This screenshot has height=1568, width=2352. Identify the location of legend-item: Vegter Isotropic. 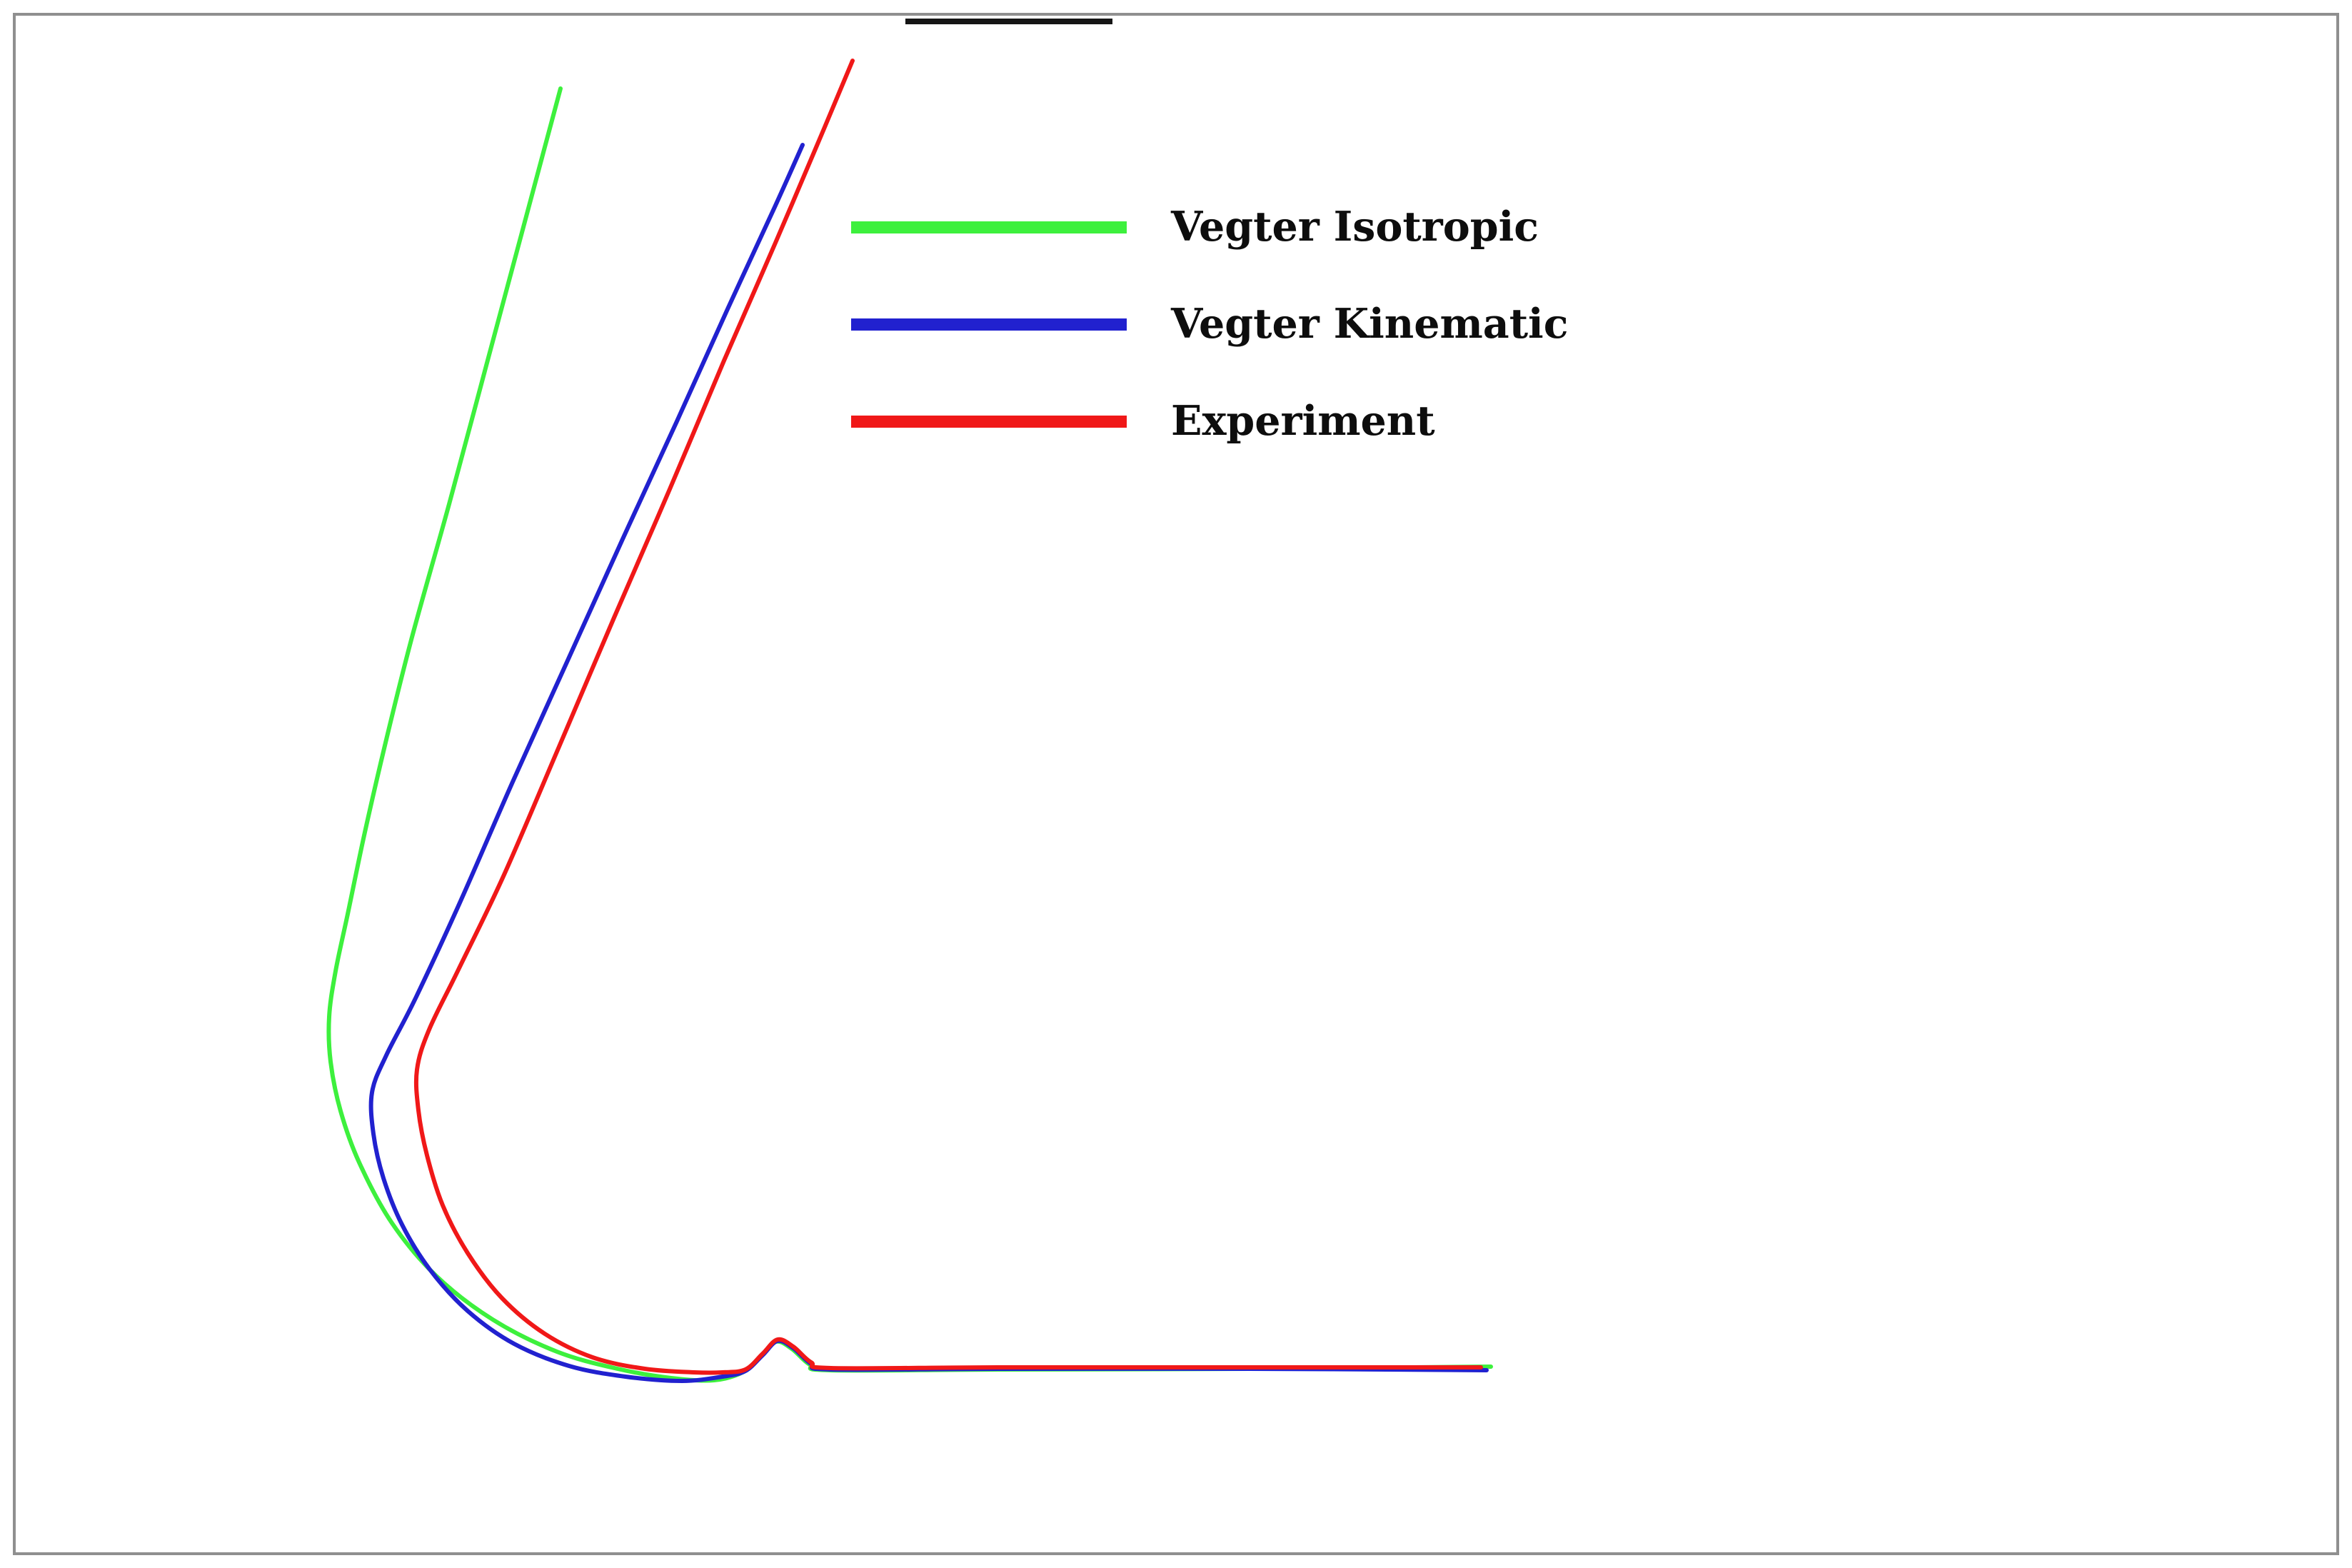
(1209, 227).